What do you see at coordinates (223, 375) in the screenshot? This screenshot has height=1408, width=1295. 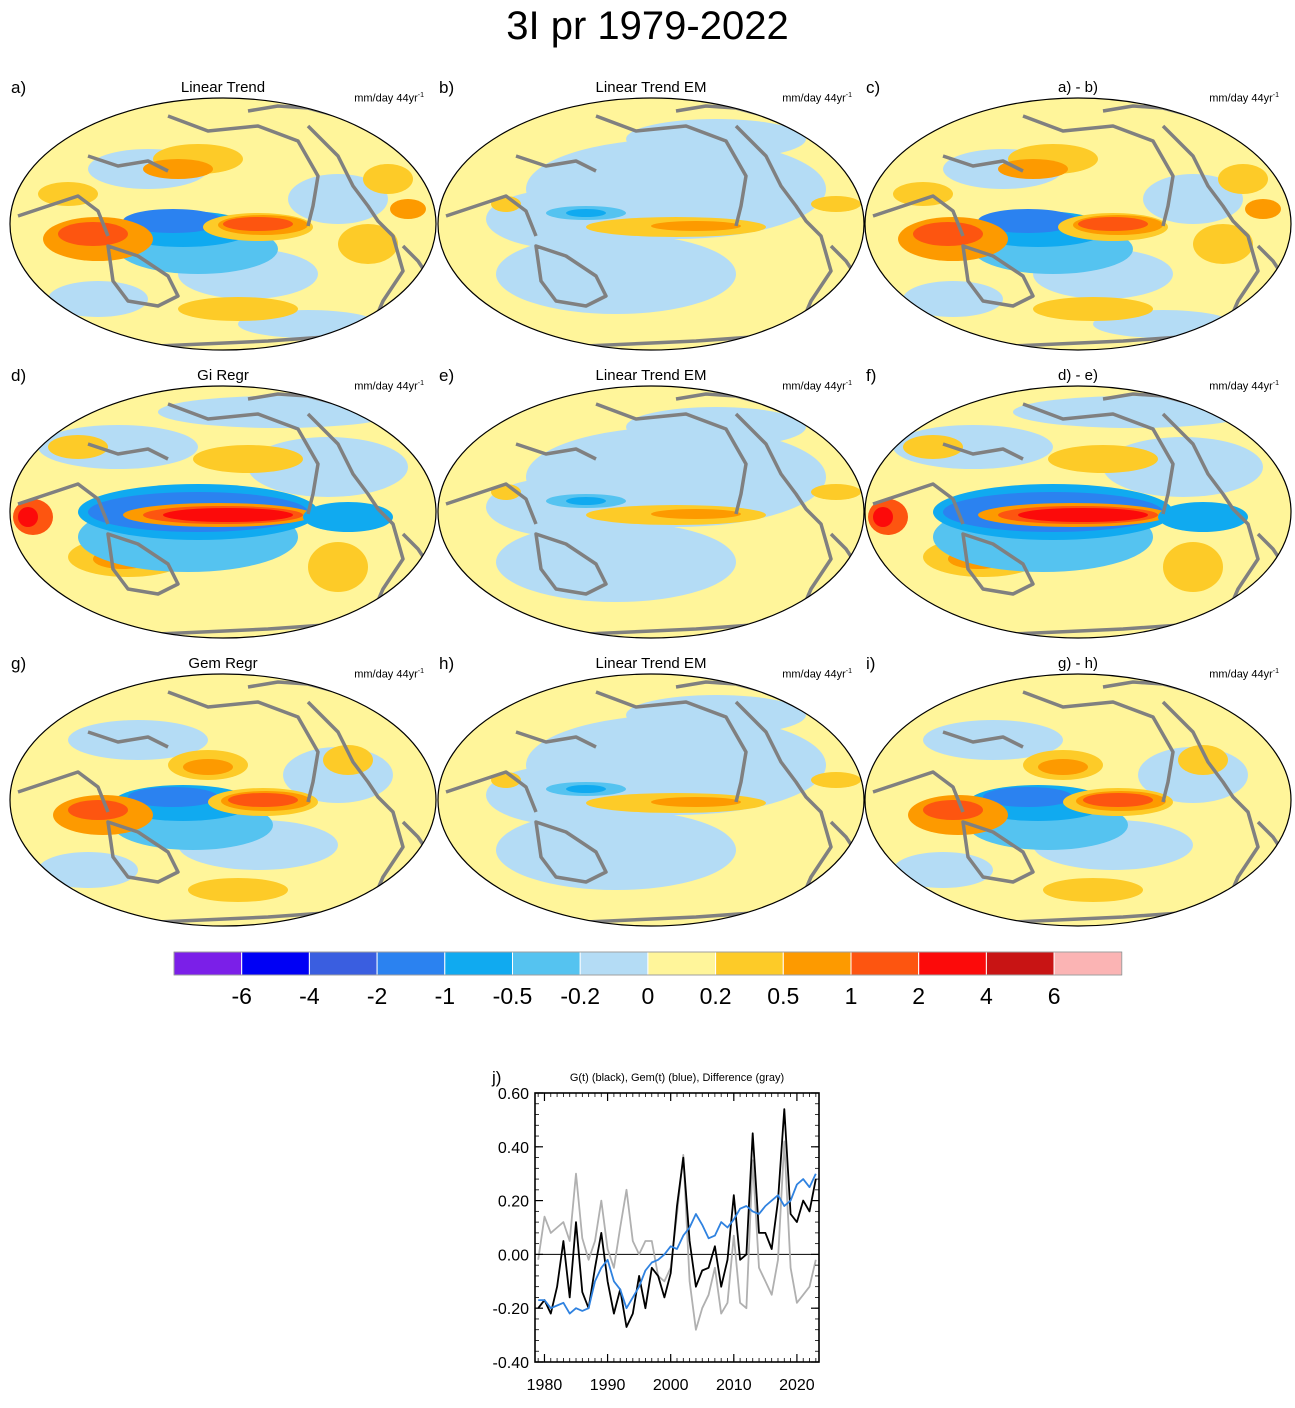 I see `panel-title: Gi Regr` at bounding box center [223, 375].